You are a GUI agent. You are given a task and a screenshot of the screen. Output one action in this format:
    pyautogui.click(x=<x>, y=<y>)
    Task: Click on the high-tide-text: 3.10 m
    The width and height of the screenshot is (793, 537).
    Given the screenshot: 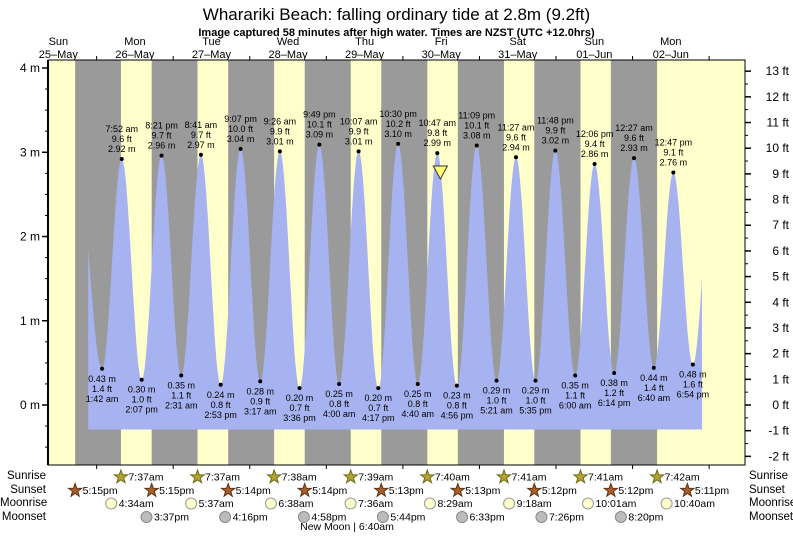 What is the action you would take?
    pyautogui.click(x=398, y=134)
    